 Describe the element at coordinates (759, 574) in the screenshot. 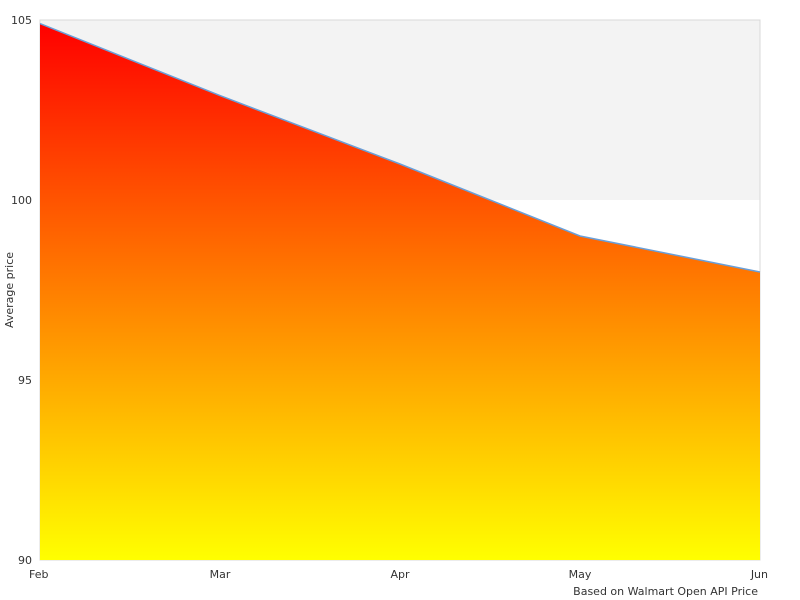

I see `x-tick-label: Jun` at that location.